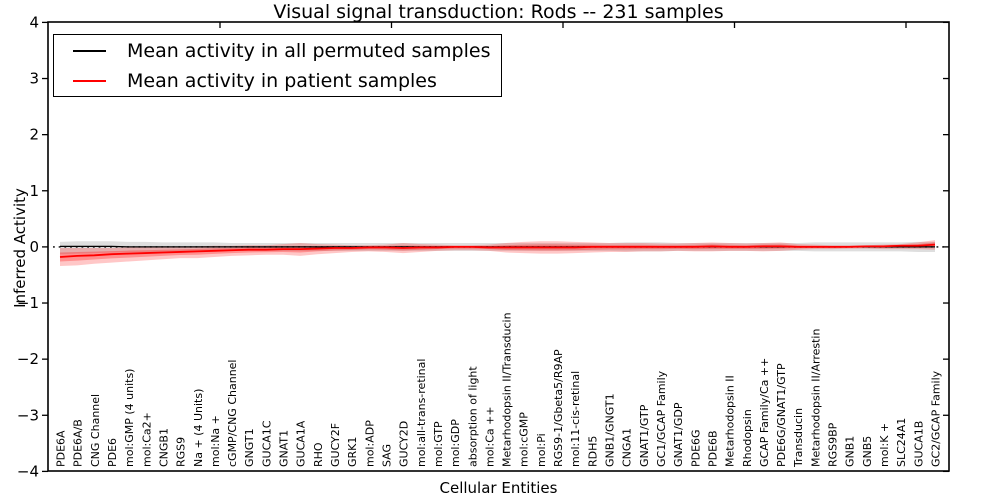  Describe the element at coordinates (541, 450) in the screenshot. I see `x-tick-label: mol:Pi` at that location.